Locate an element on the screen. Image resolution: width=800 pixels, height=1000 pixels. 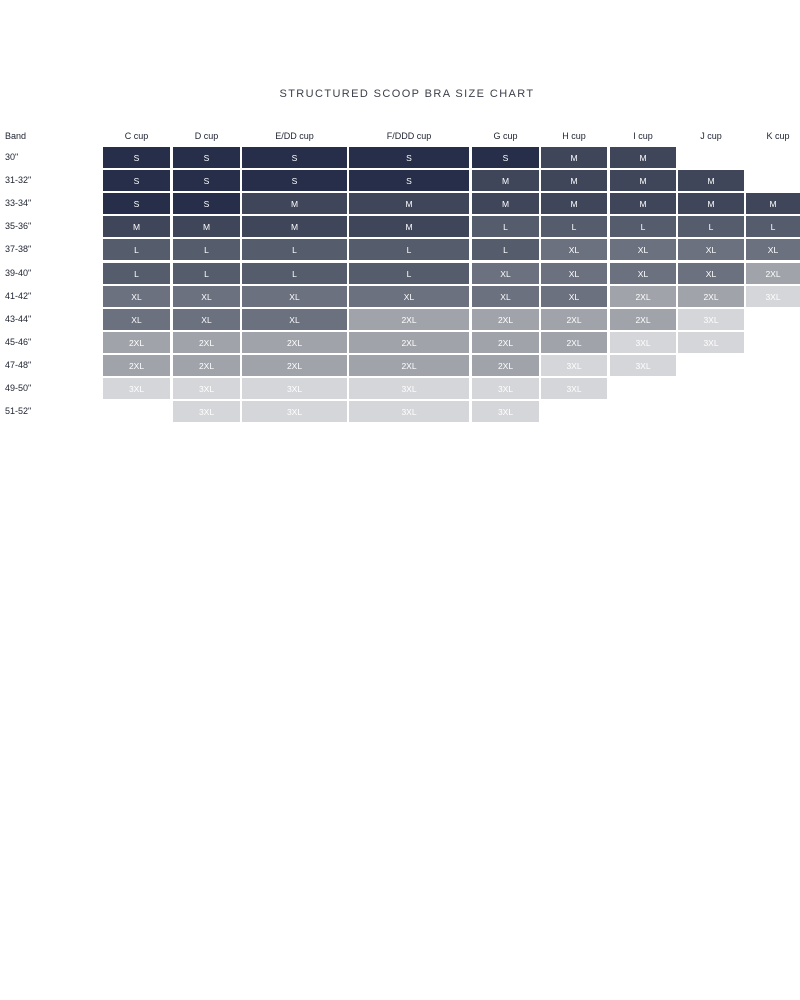
cup-header-h: H cup is located at coordinates (574, 136).